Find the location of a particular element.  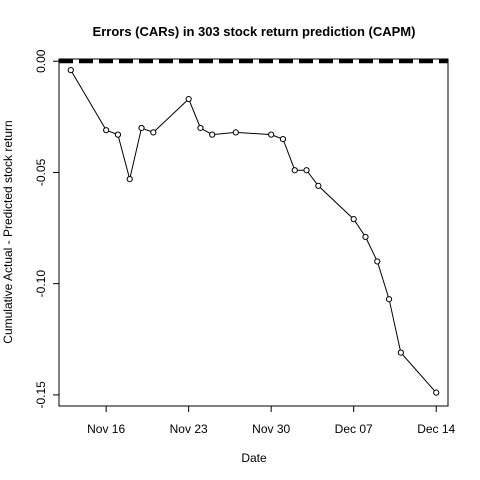

y-tick-label: 0.00 is located at coordinates (41, 61).